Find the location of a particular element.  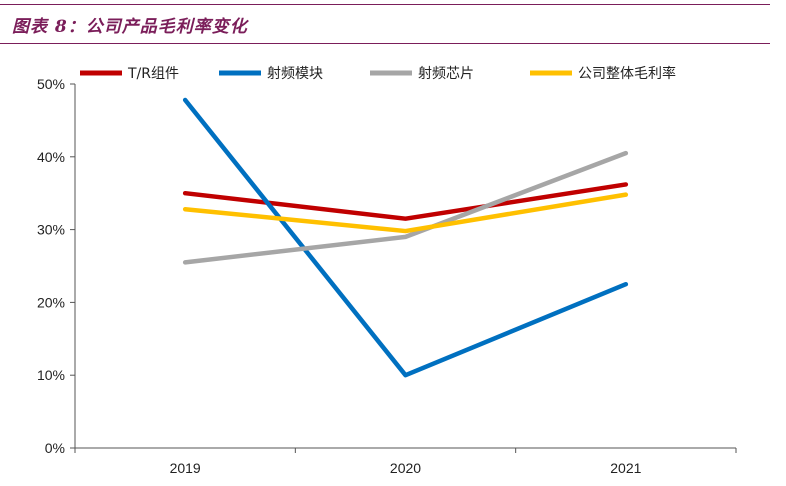

figure-title: 图表 8：公司产品毛利率变化 is located at coordinates (130, 27).